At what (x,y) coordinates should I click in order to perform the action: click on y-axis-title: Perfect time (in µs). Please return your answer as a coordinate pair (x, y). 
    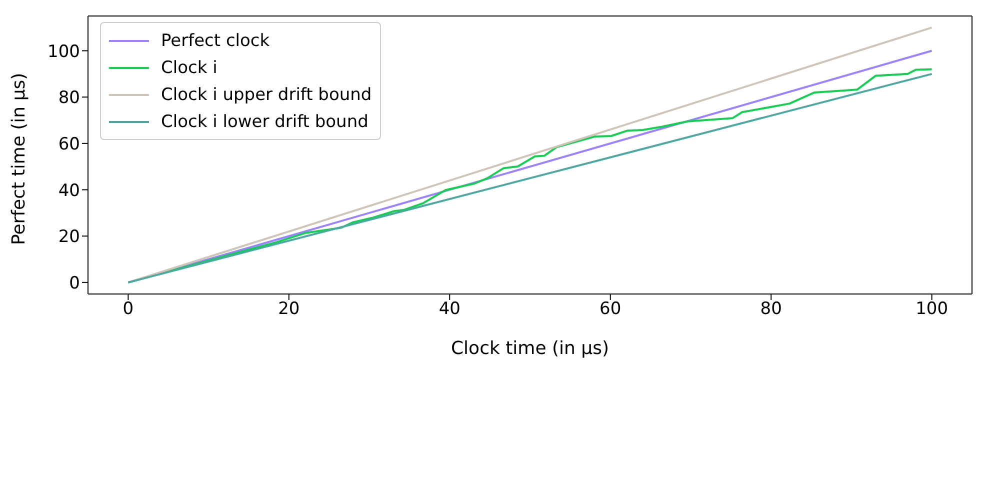
    Looking at the image, I should click on (19, 158).